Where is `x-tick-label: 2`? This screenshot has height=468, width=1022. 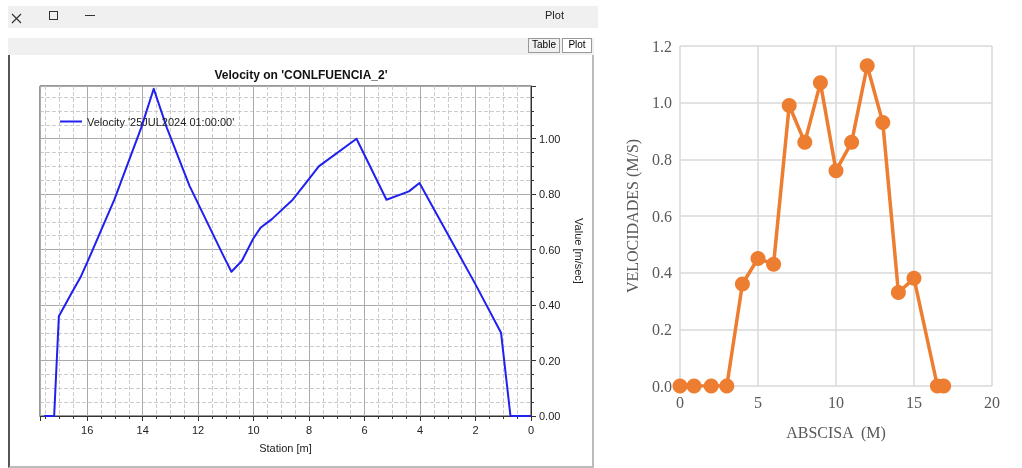
x-tick-label: 2 is located at coordinates (475, 429).